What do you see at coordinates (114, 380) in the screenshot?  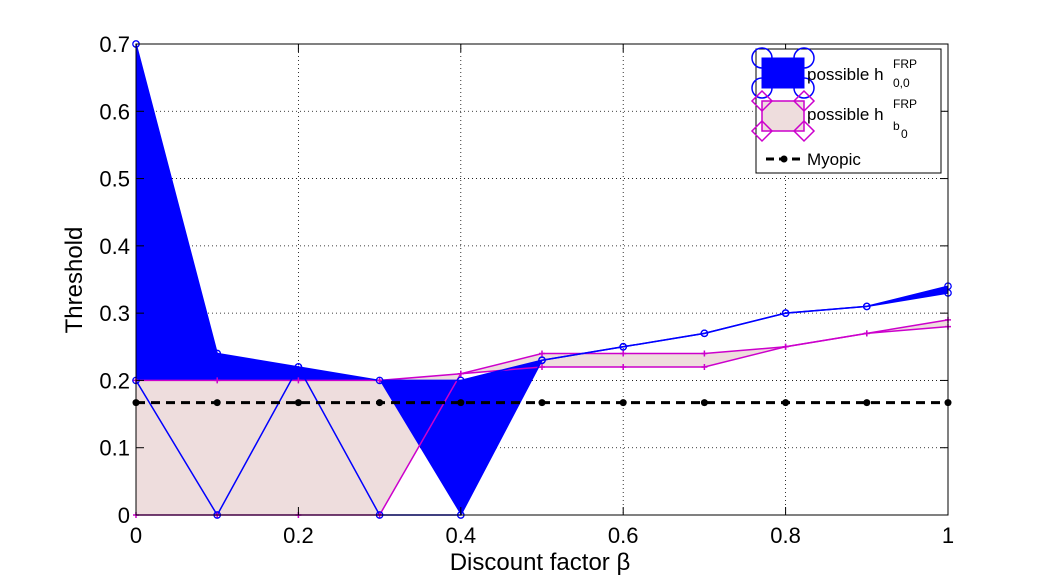 I see `y-tick-label: 0.2` at bounding box center [114, 380].